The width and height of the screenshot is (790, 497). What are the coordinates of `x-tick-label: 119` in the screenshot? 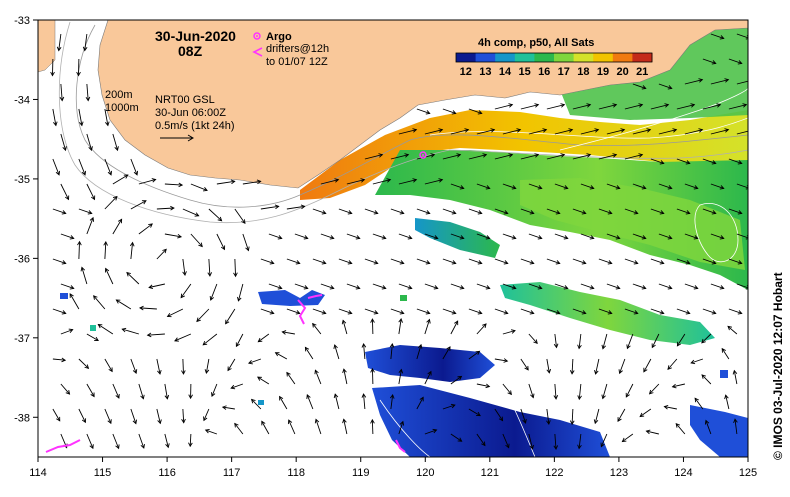 It's located at (361, 473).